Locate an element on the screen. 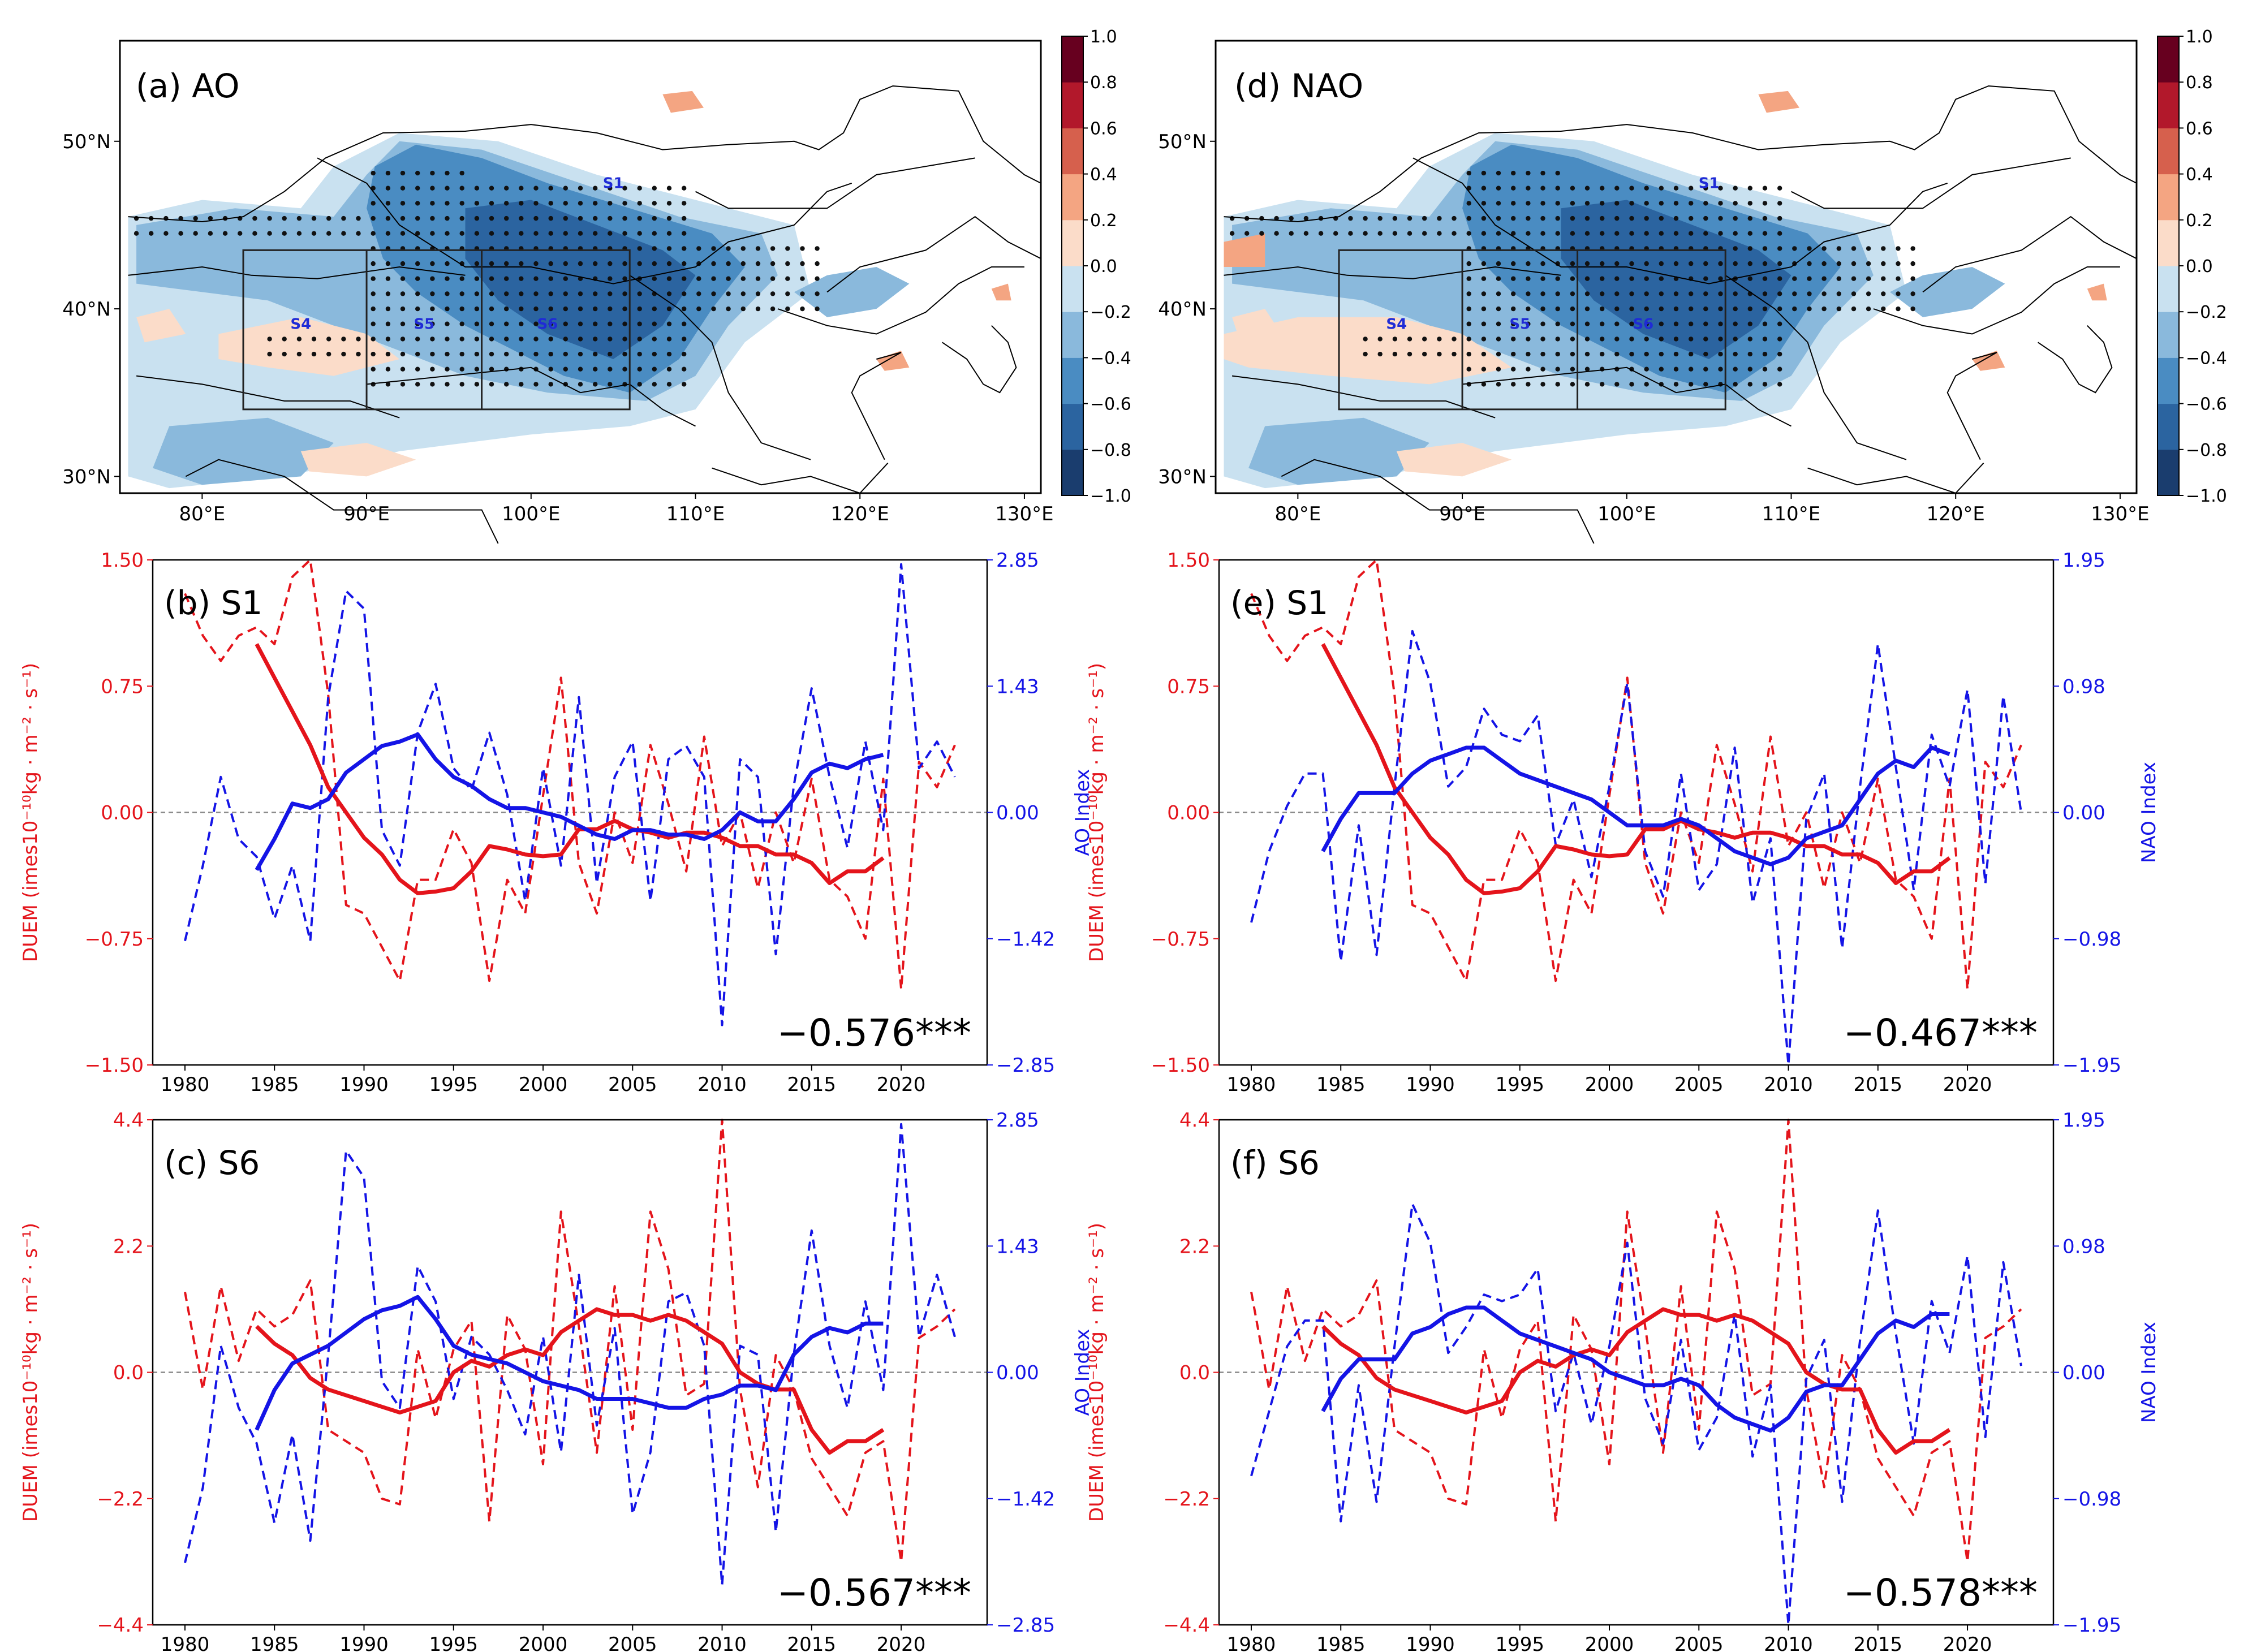 The width and height of the screenshot is (2248, 1652). lon-tick-label: 80°E is located at coordinates (202, 514).